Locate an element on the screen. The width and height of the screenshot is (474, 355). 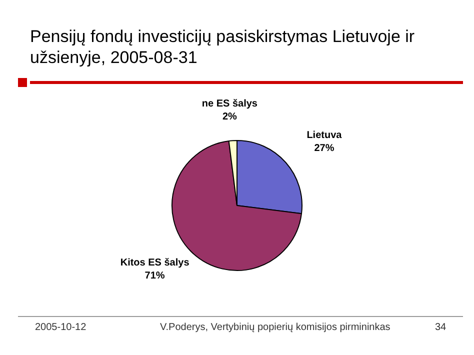
text: V.Poderys, Vertybinių popierių komisijos pirmininkas is located at coordinates (275, 327).